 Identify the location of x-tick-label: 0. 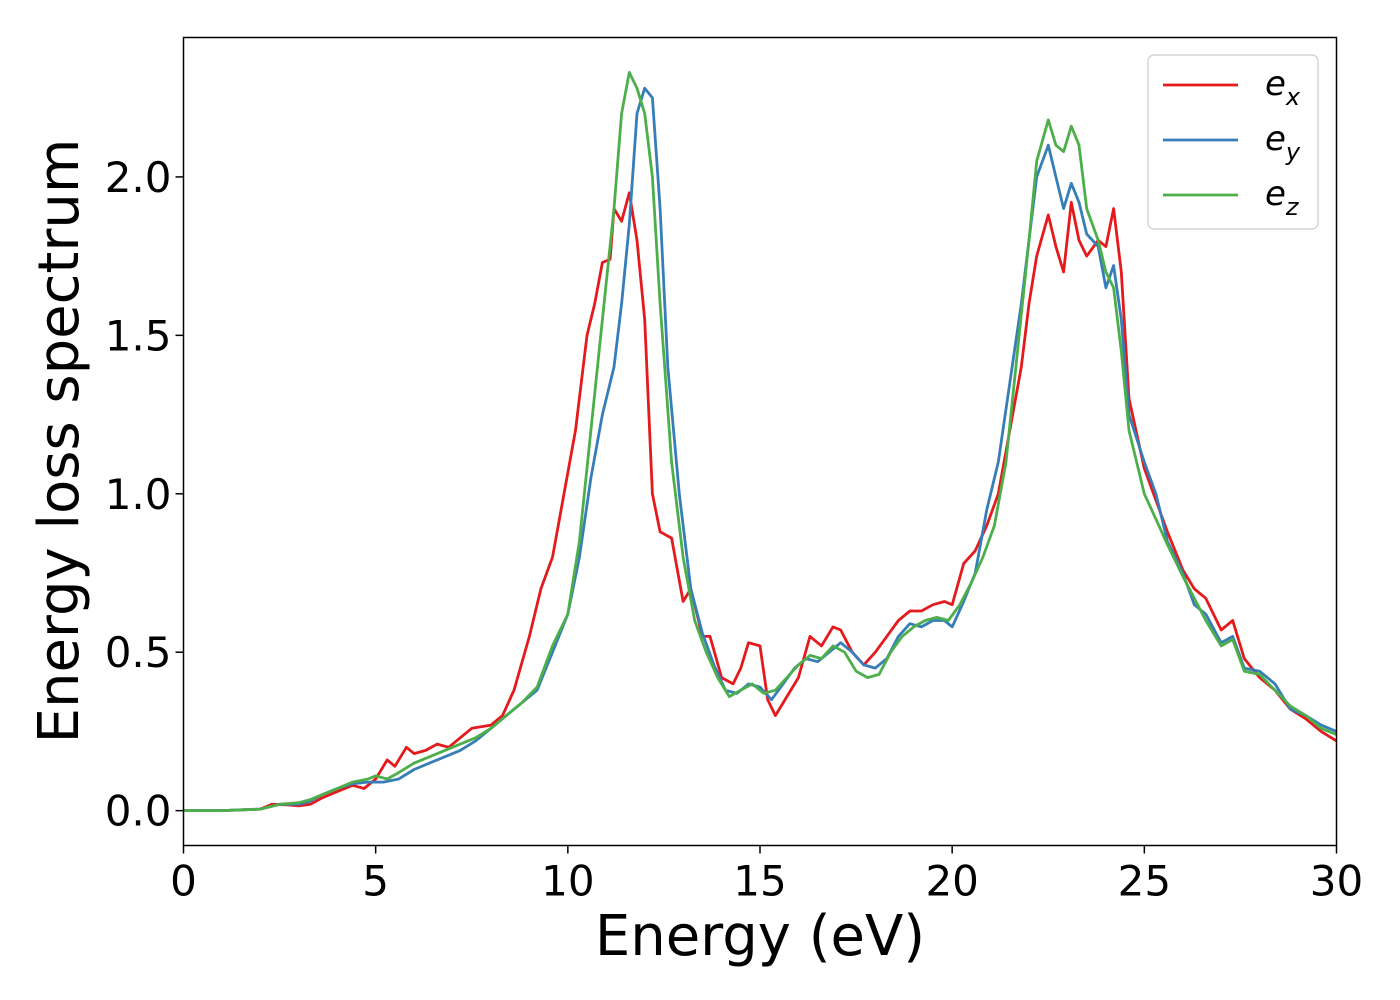
(183, 881).